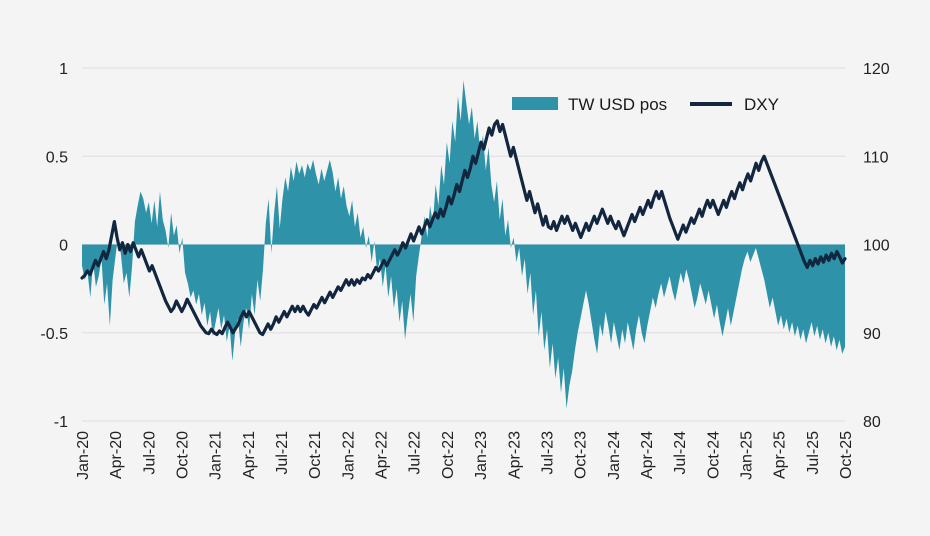 Image resolution: width=930 pixels, height=536 pixels. What do you see at coordinates (617, 104) in the screenshot?
I see `legend-label-tw-usd-pos: TW USD pos` at bounding box center [617, 104].